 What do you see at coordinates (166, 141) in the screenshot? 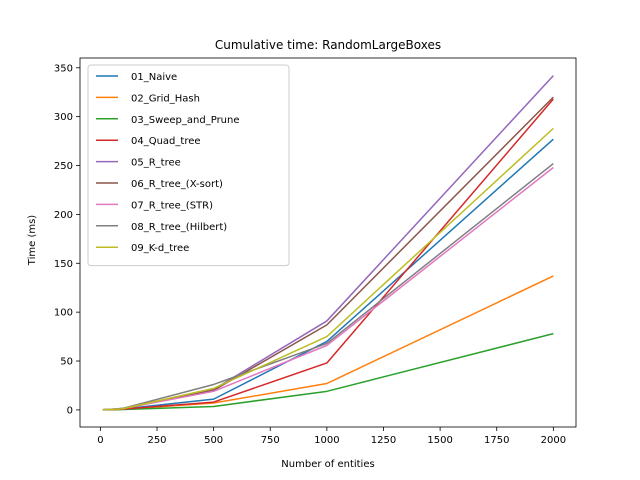
I see `legend-label: 04_Quad_tree` at bounding box center [166, 141].